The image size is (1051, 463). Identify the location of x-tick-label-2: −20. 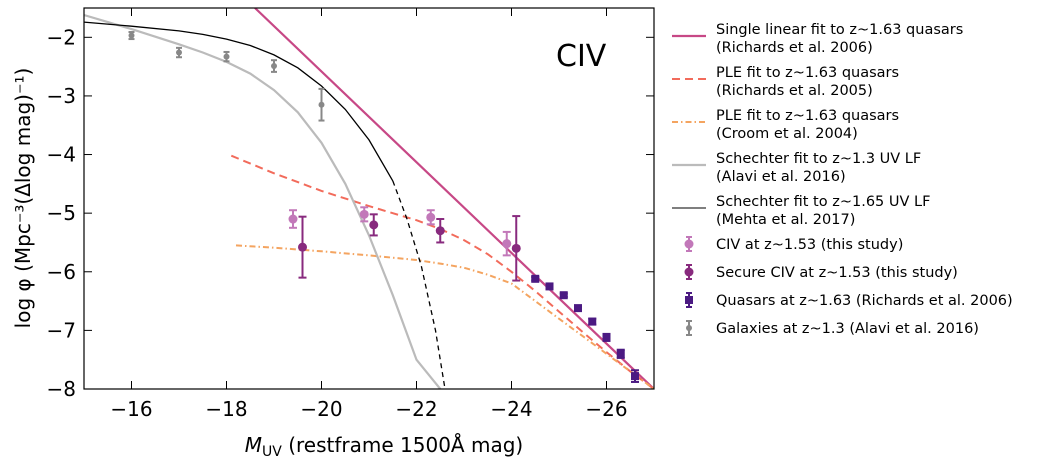
(321, 409).